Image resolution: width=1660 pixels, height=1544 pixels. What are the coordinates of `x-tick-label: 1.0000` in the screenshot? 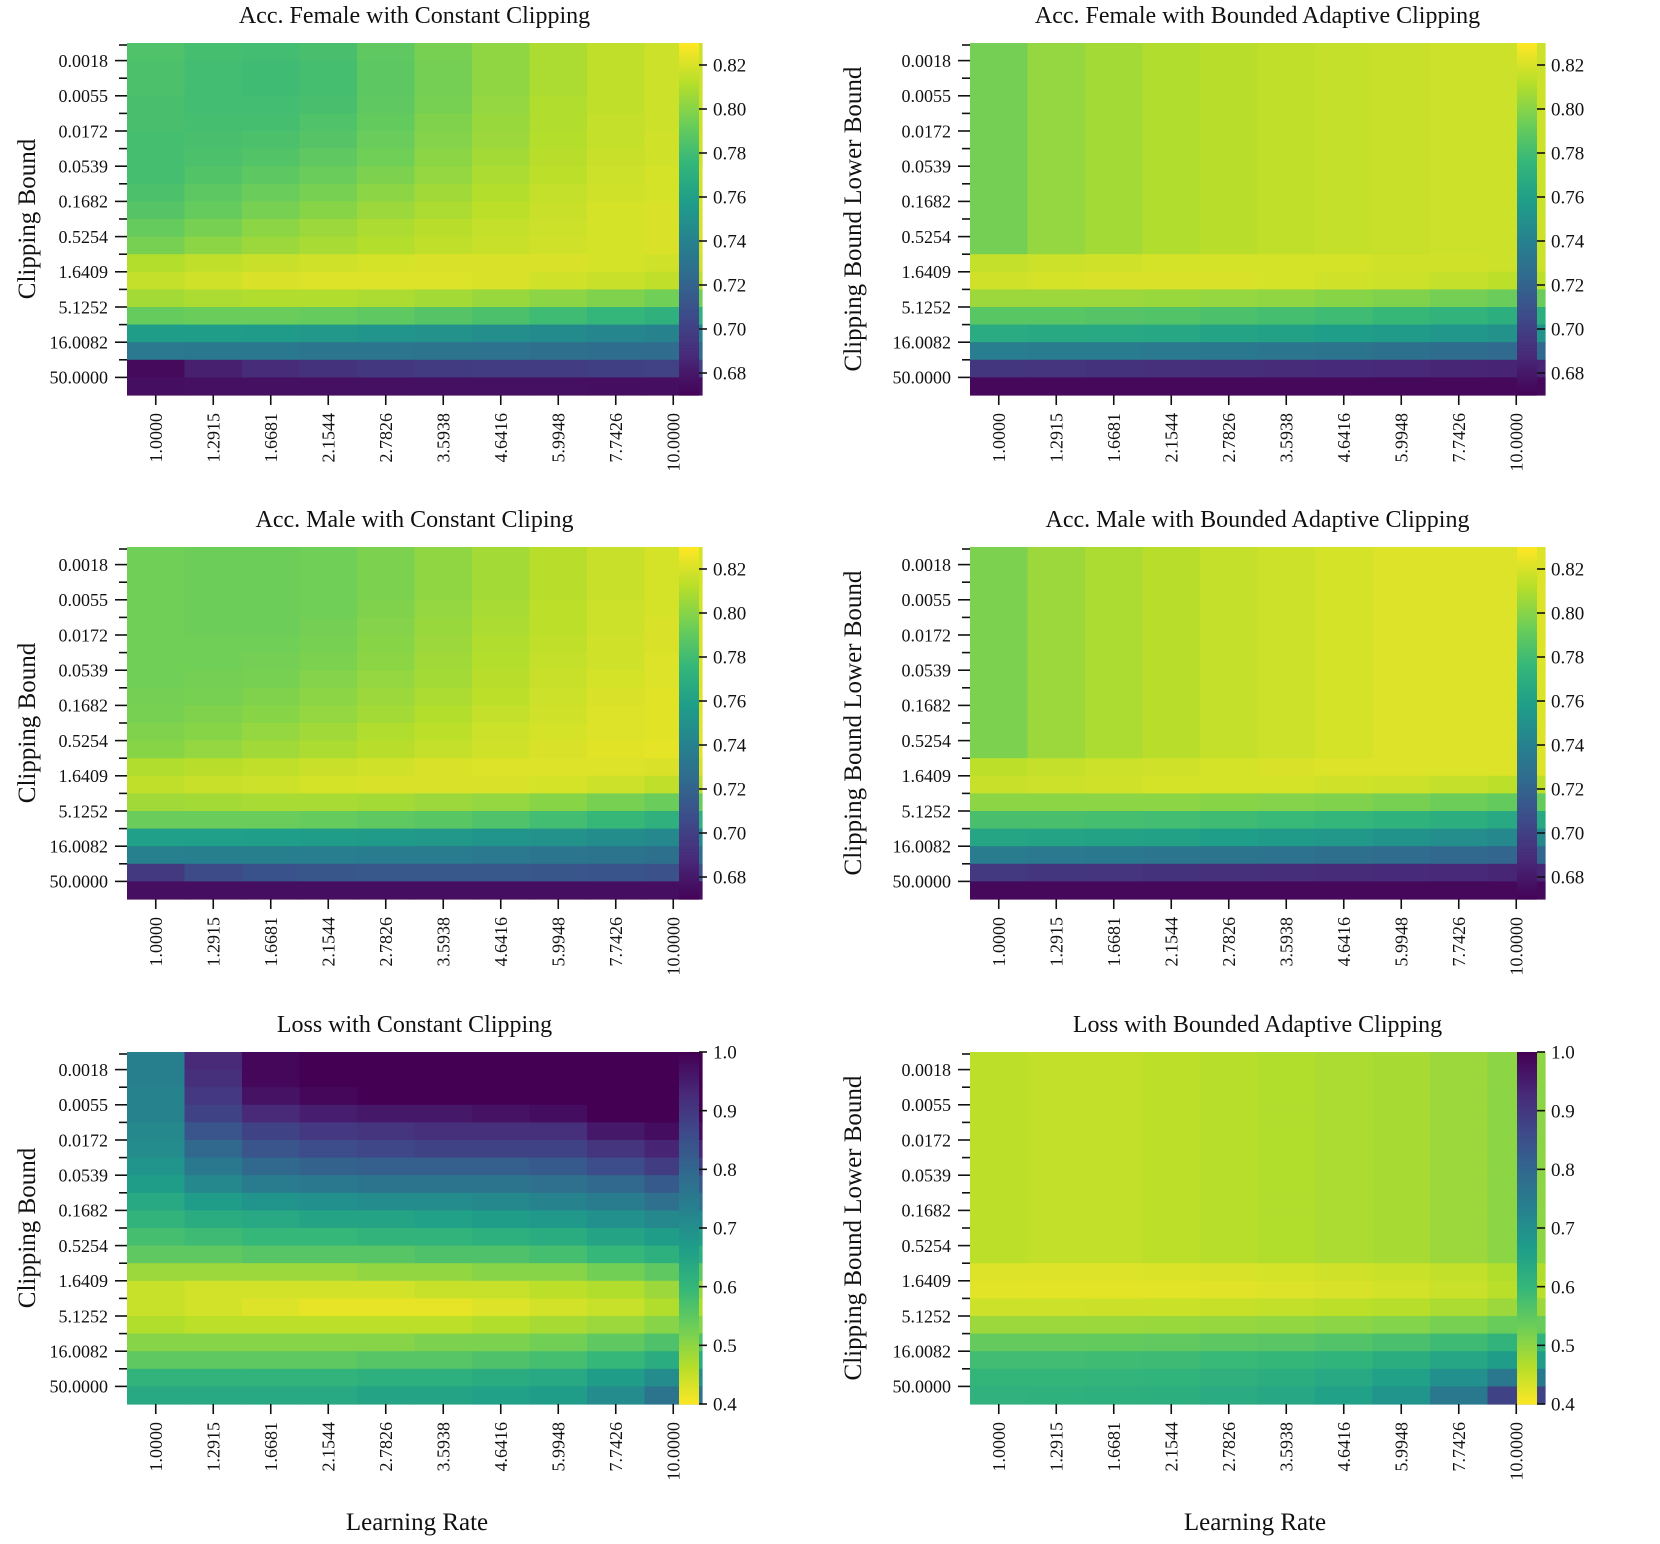 It's located at (999, 1447).